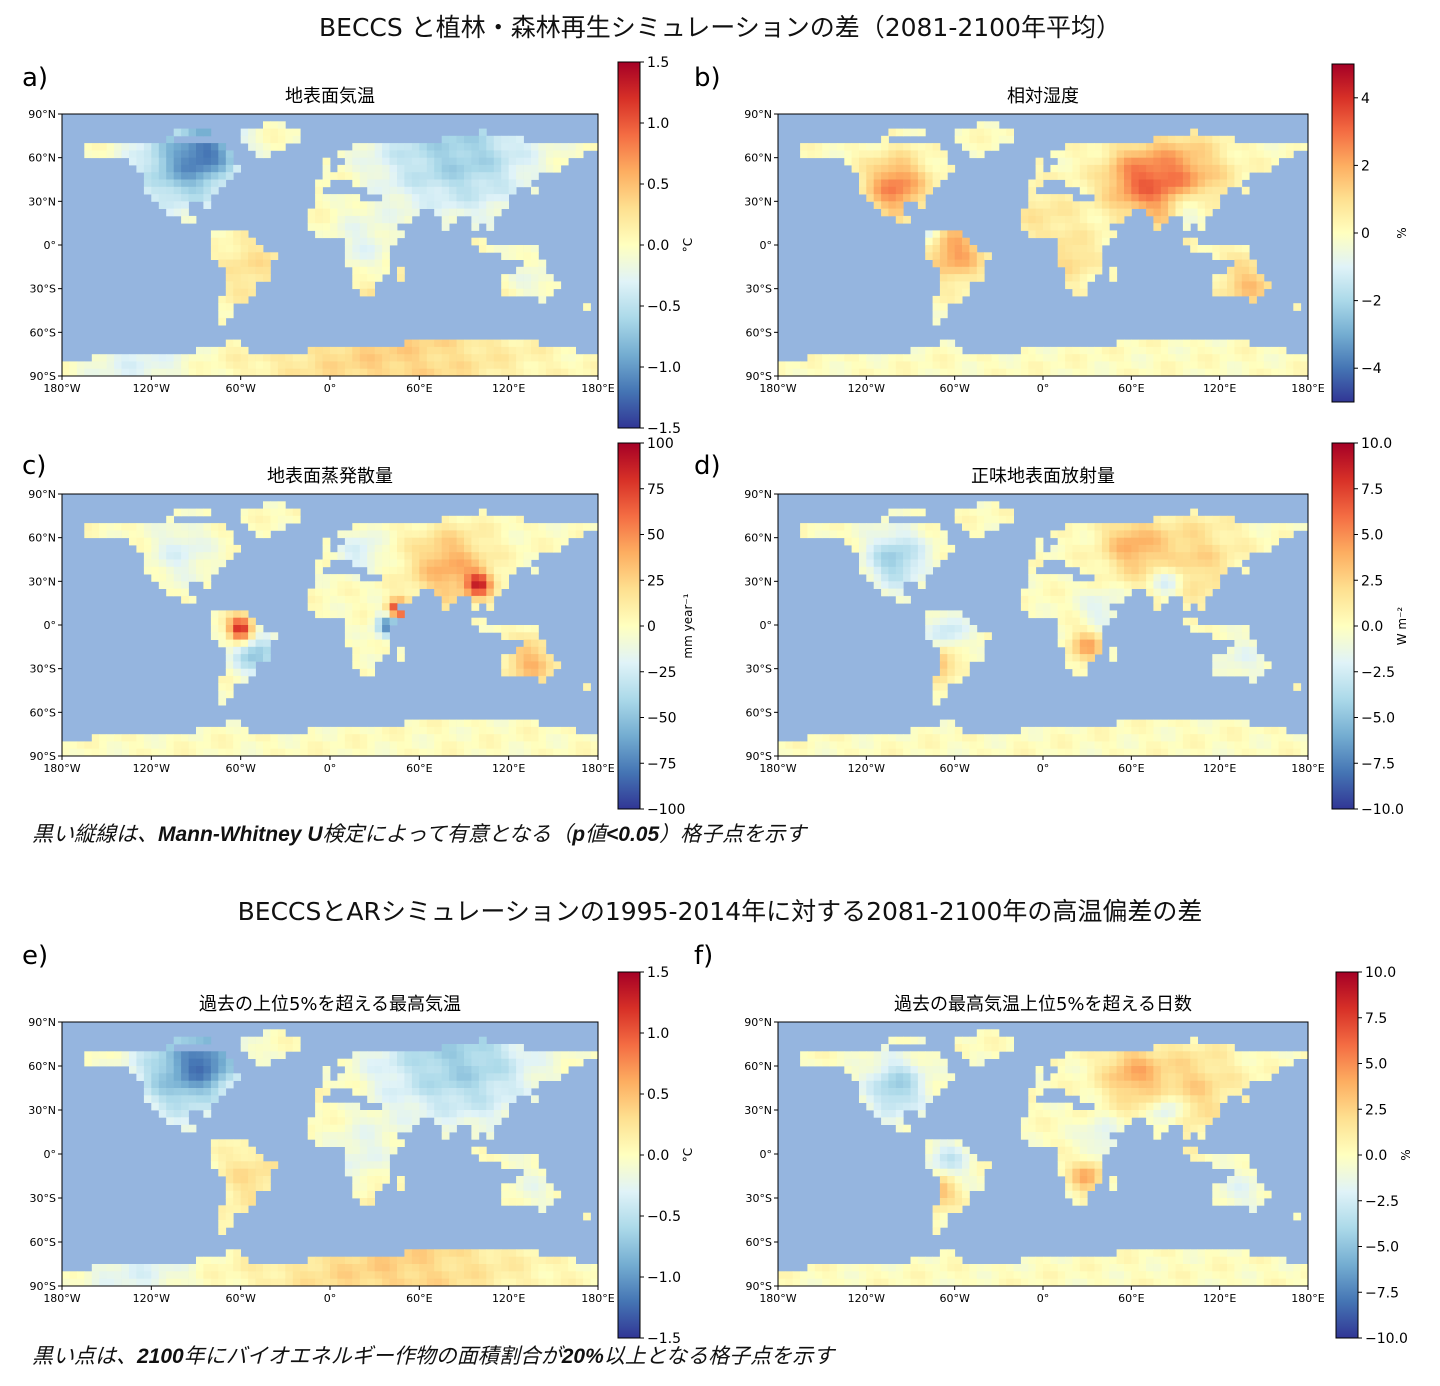 This screenshot has width=1440, height=1386. Describe the element at coordinates (42, 581) in the screenshot. I see `lat-tick-label: 30°N` at that location.